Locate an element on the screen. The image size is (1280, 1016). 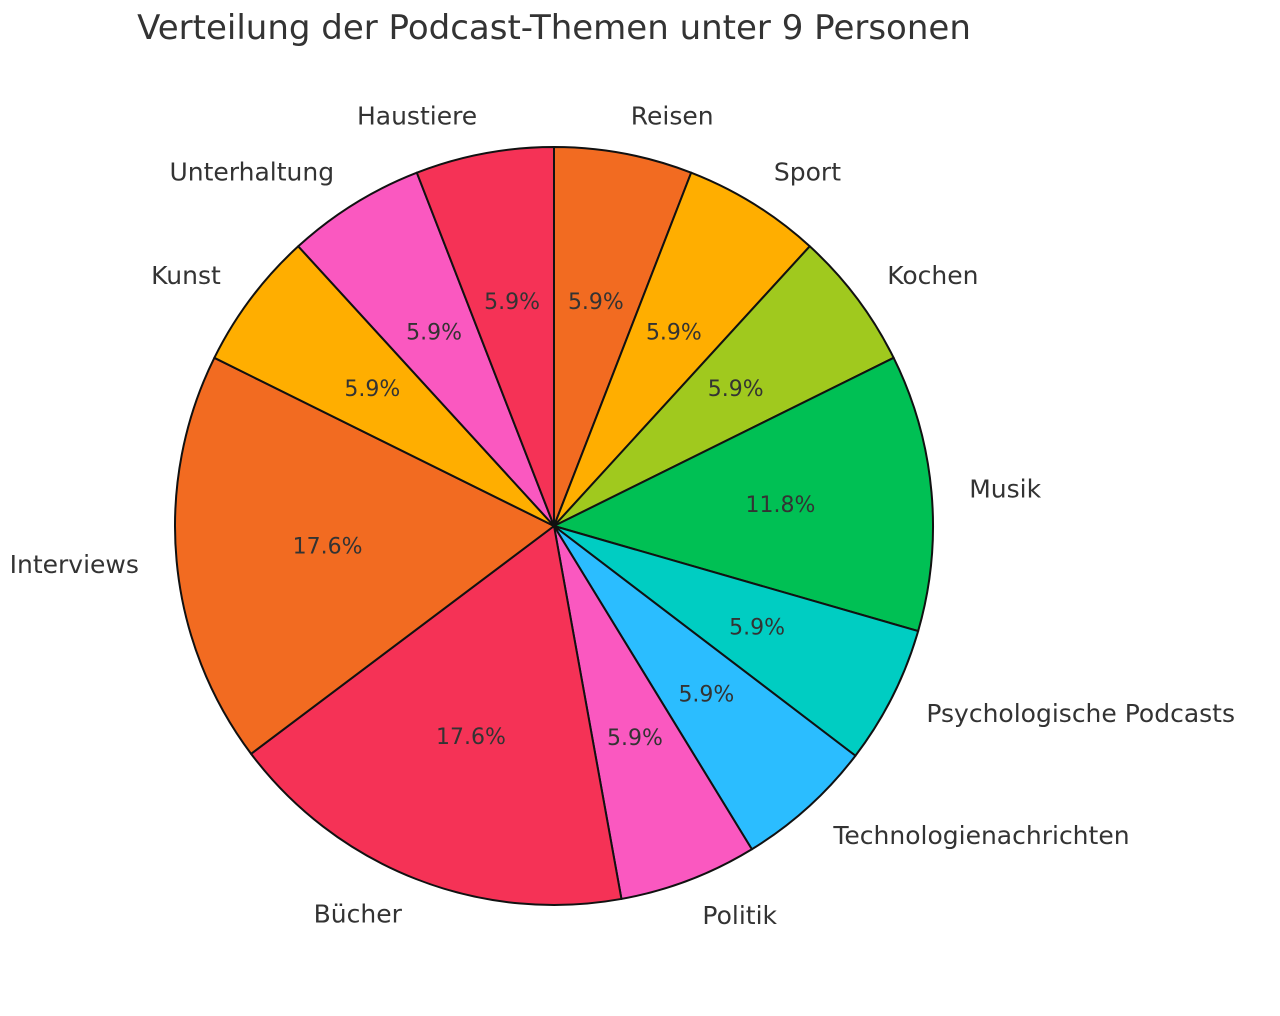
percent-label-interviews: 17.6% is located at coordinates (328, 547).